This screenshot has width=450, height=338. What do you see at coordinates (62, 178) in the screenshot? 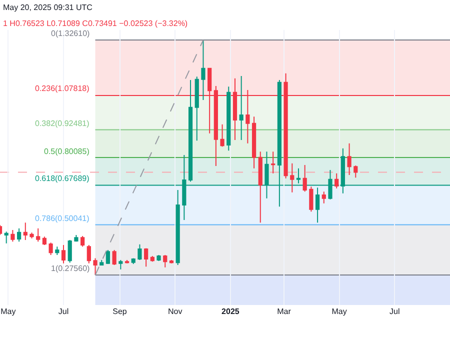
I see `ref-line-label: 0.618(0.67689)` at bounding box center [62, 178].